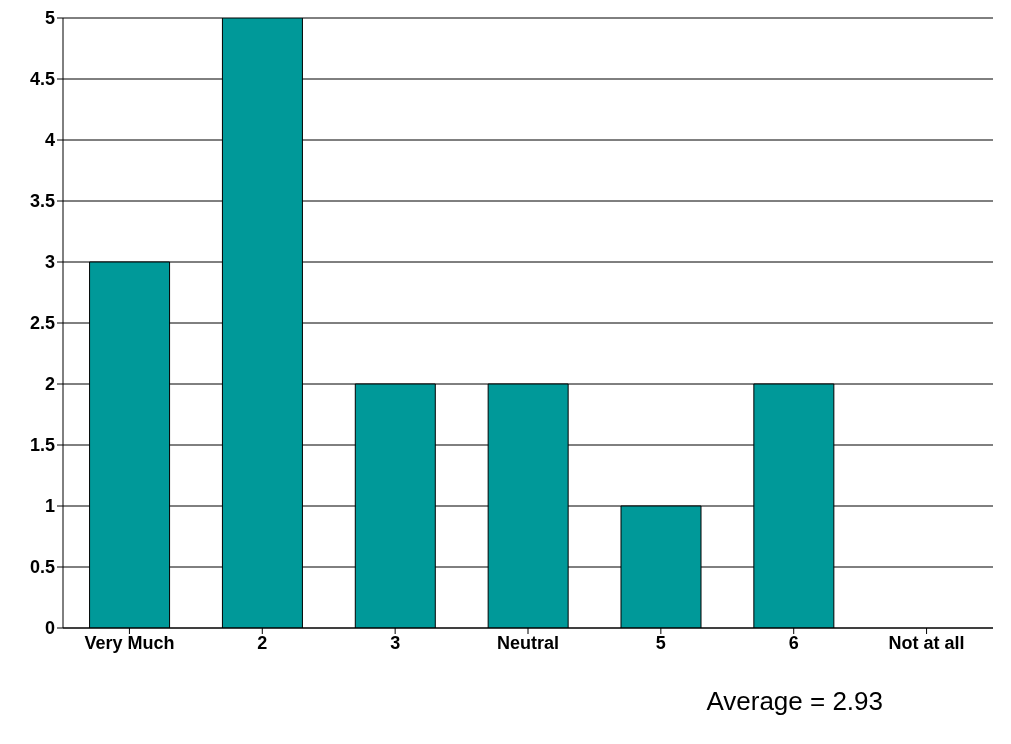  I want to click on y-tick-label: 5, so click(49, 18).